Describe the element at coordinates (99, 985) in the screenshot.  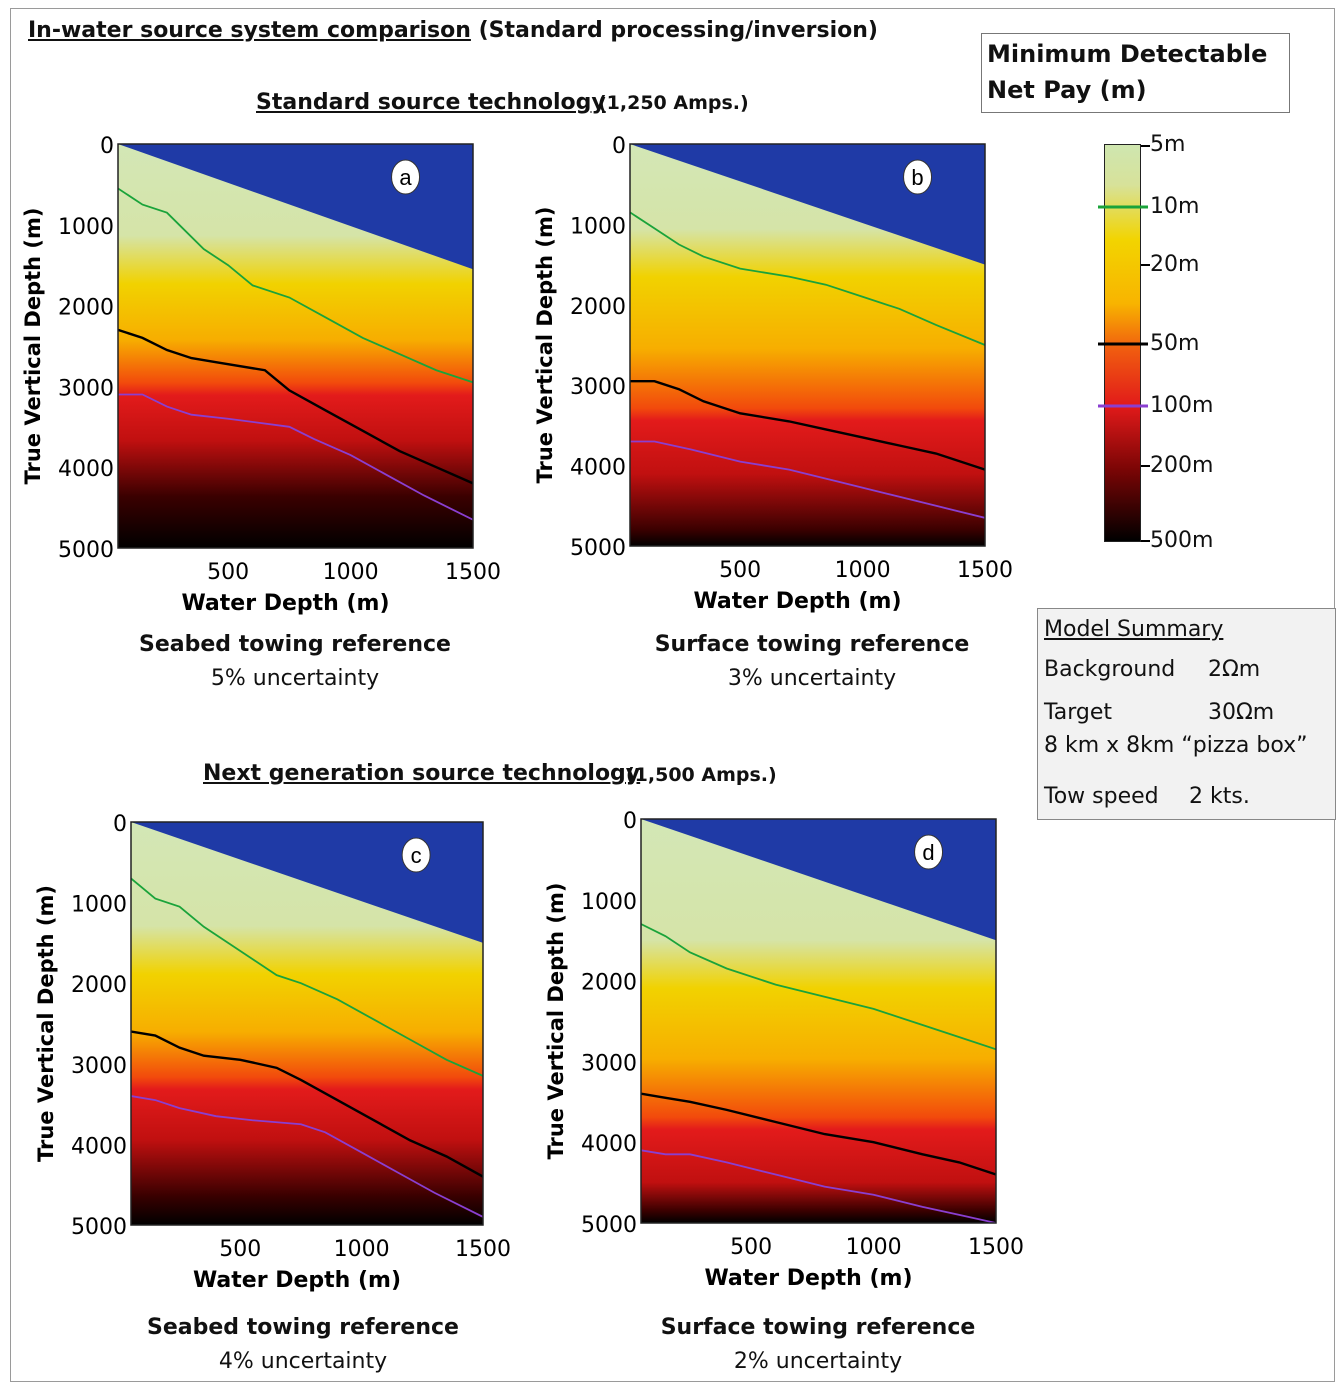
I see `ytick-c: 2000` at that location.